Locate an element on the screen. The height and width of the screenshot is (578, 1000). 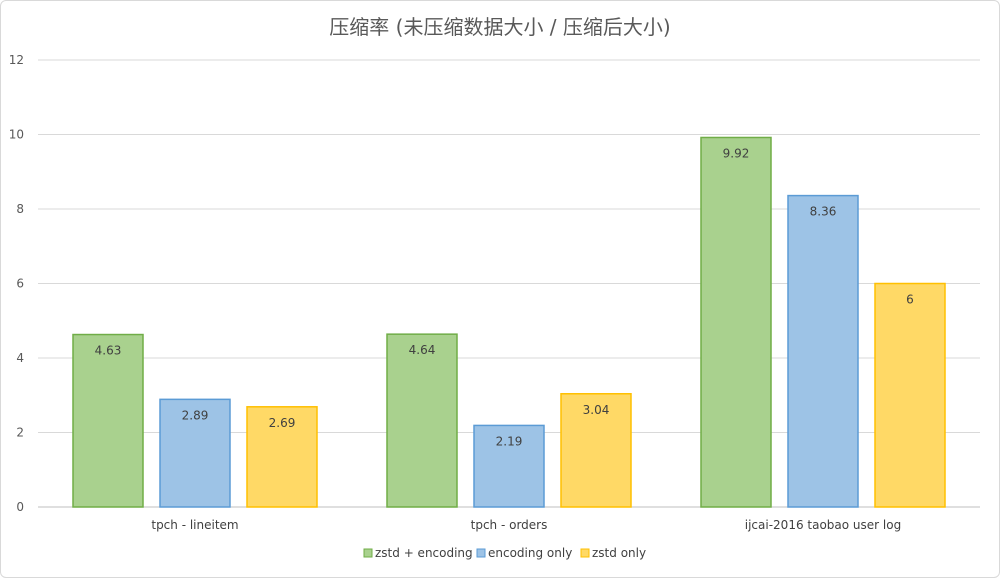
y-axis-ticks: 0 2 4 6 8 10 12 is located at coordinates (16, 283).